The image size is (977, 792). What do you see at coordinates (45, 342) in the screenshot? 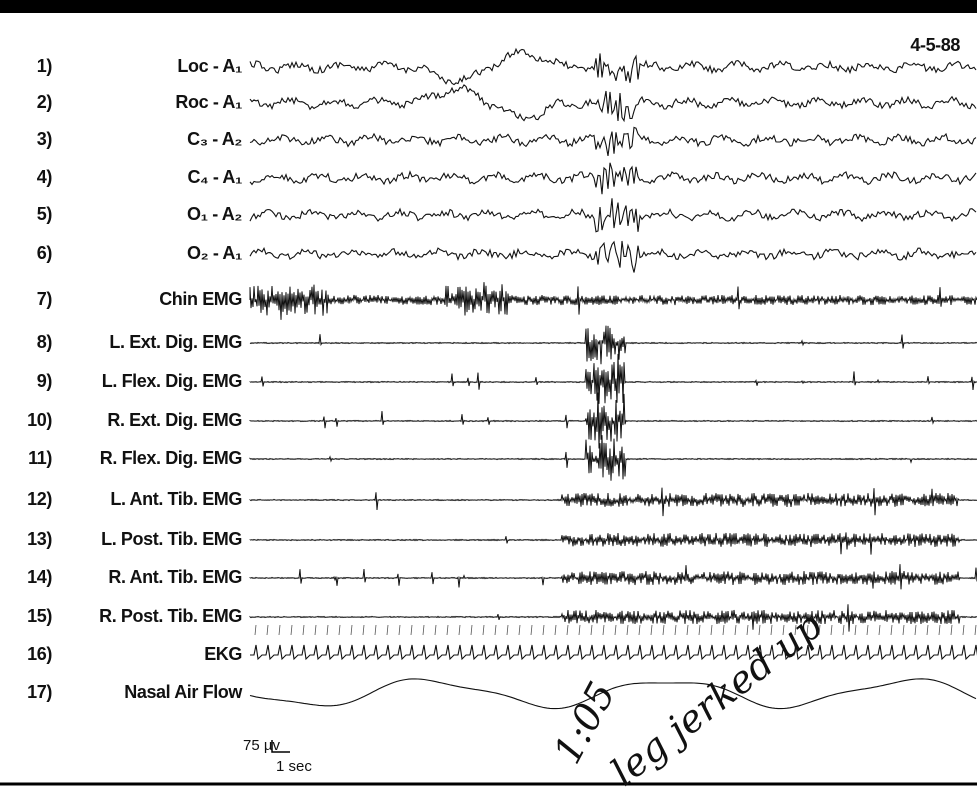
I see `channel-number: 8)` at bounding box center [45, 342].